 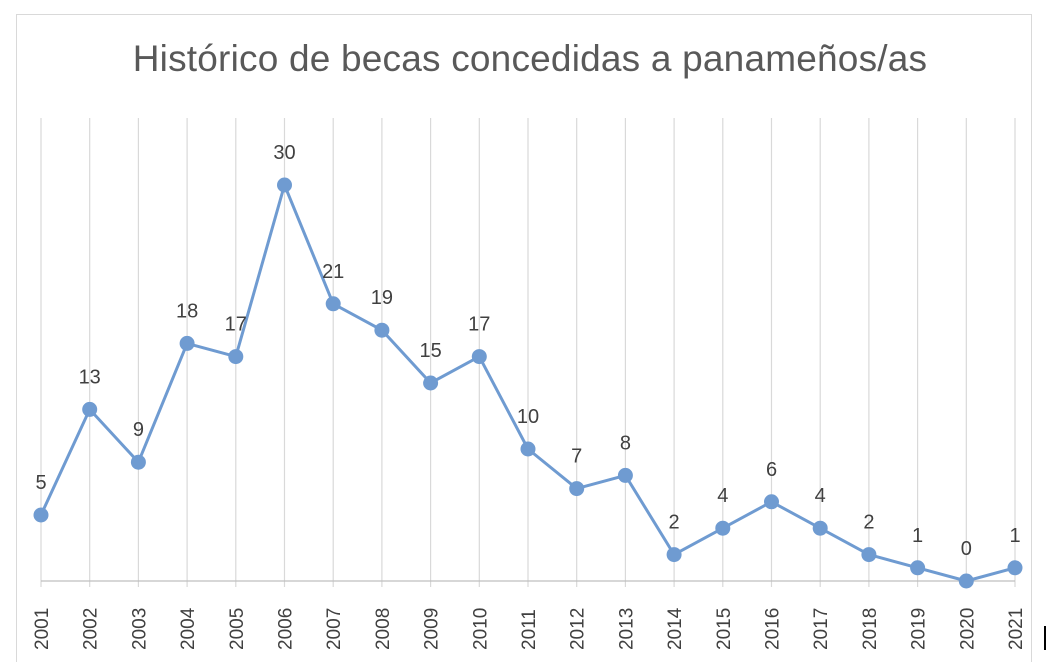 I want to click on data-label-2004: 18, so click(x=187, y=311).